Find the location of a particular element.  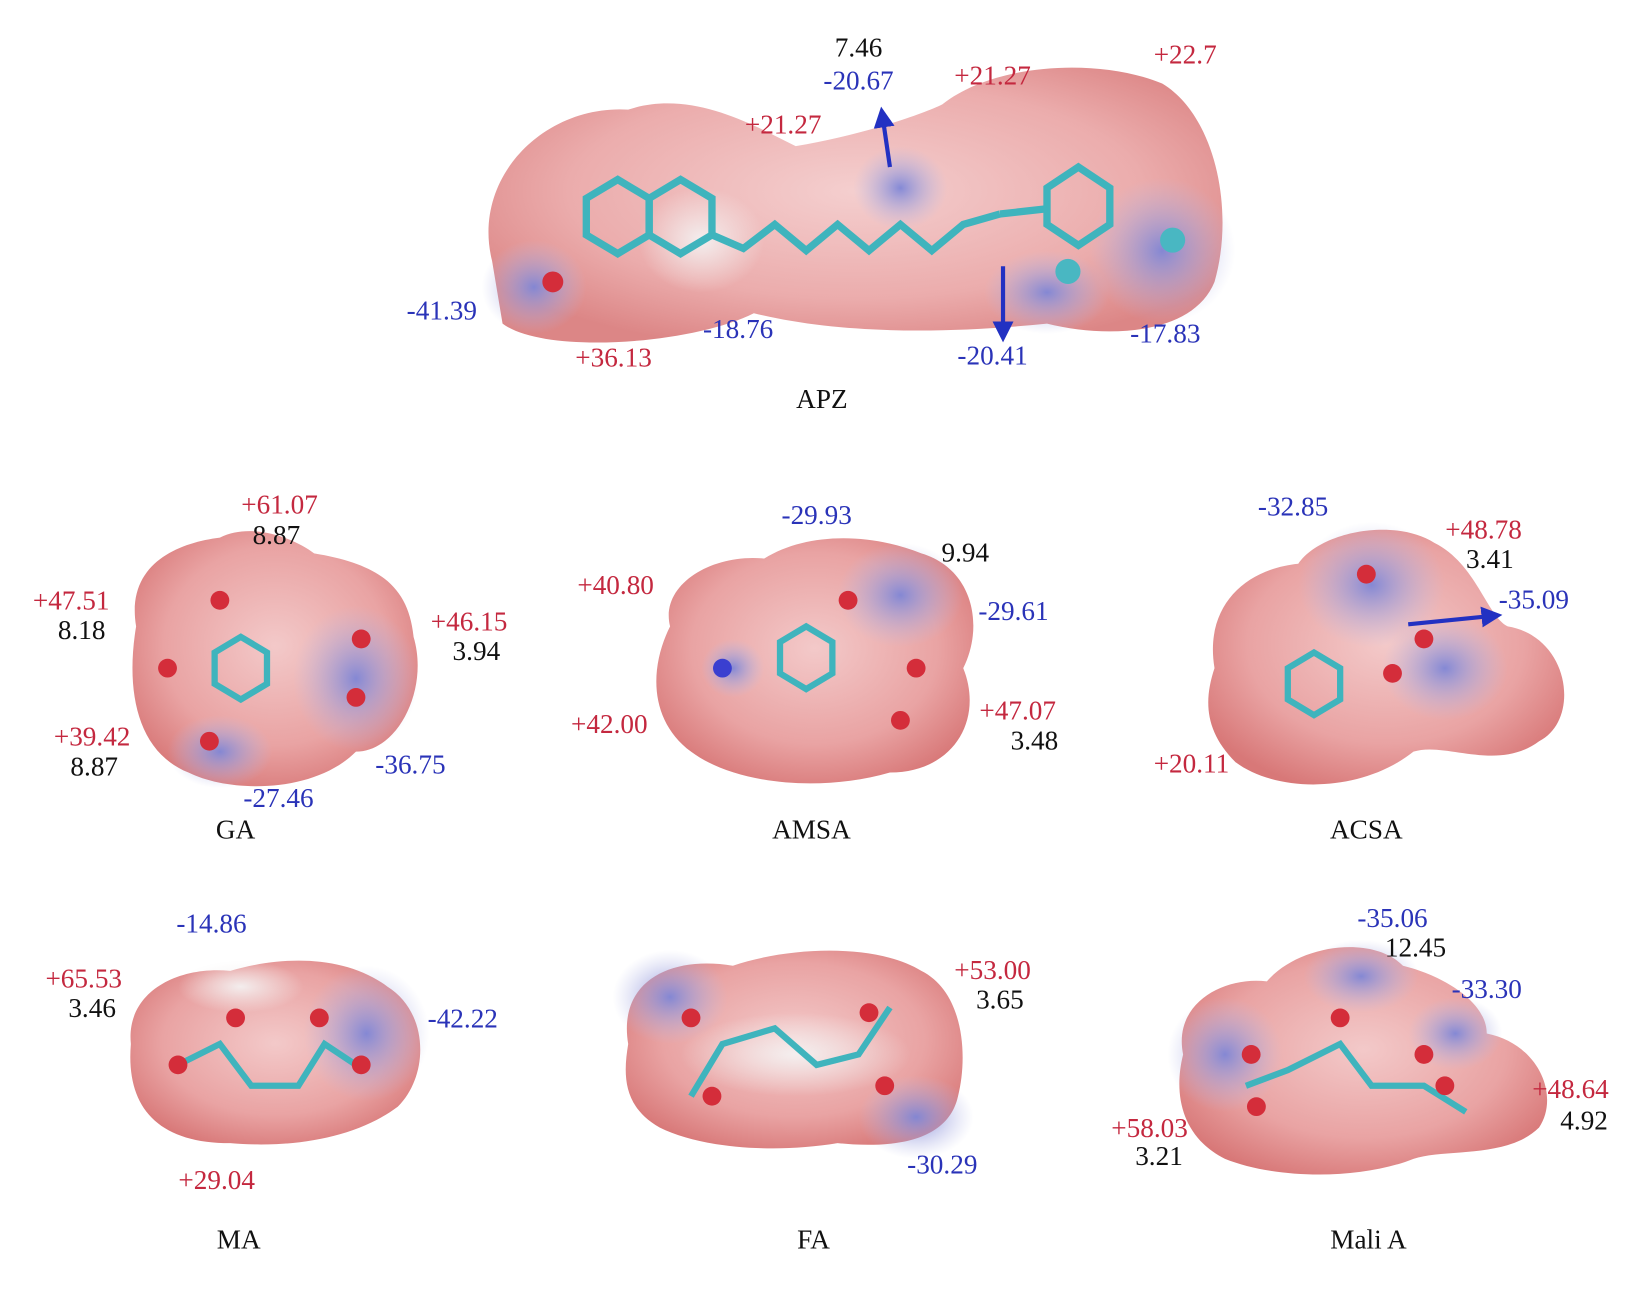

potential-label: +58.03 is located at coordinates (1149, 1128).